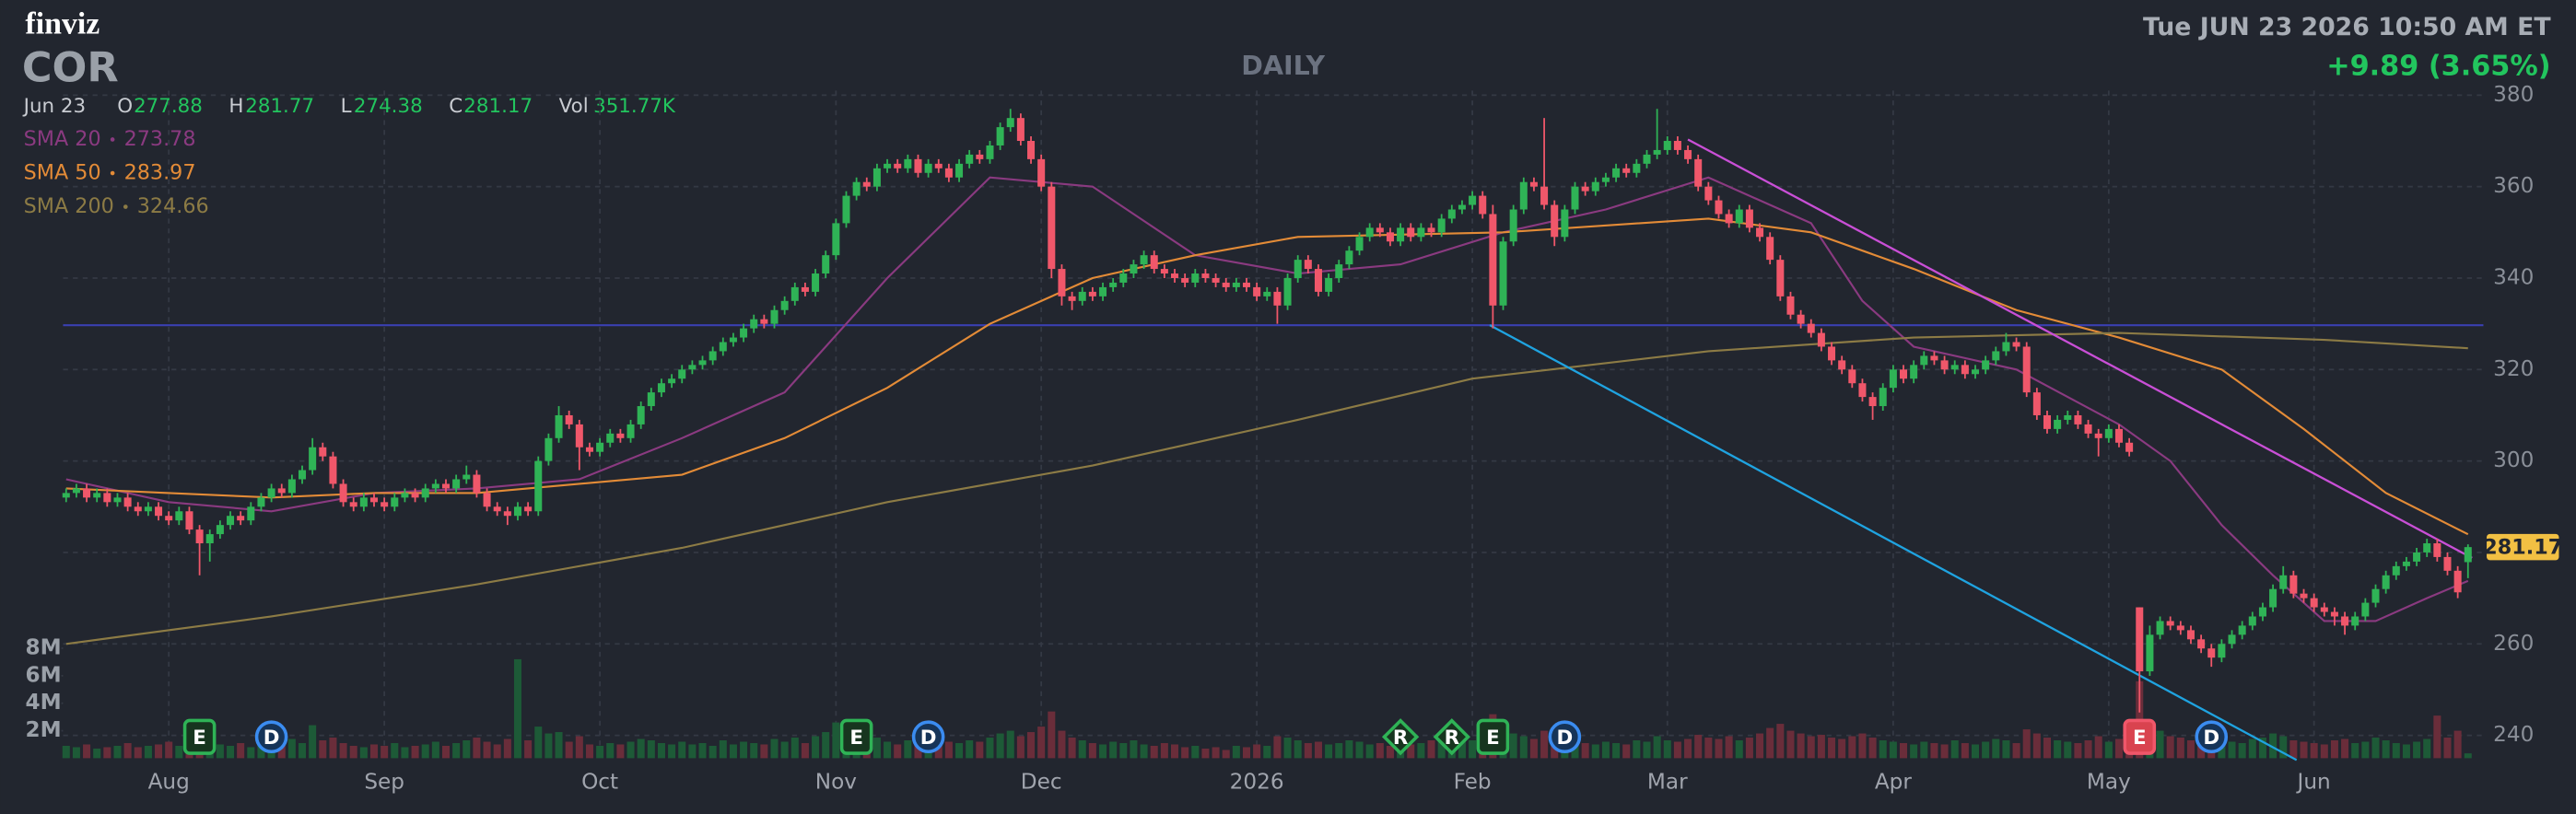 The width and height of the screenshot is (2576, 814). What do you see at coordinates (54, 106) in the screenshot?
I see `date: Jun 23` at bounding box center [54, 106].